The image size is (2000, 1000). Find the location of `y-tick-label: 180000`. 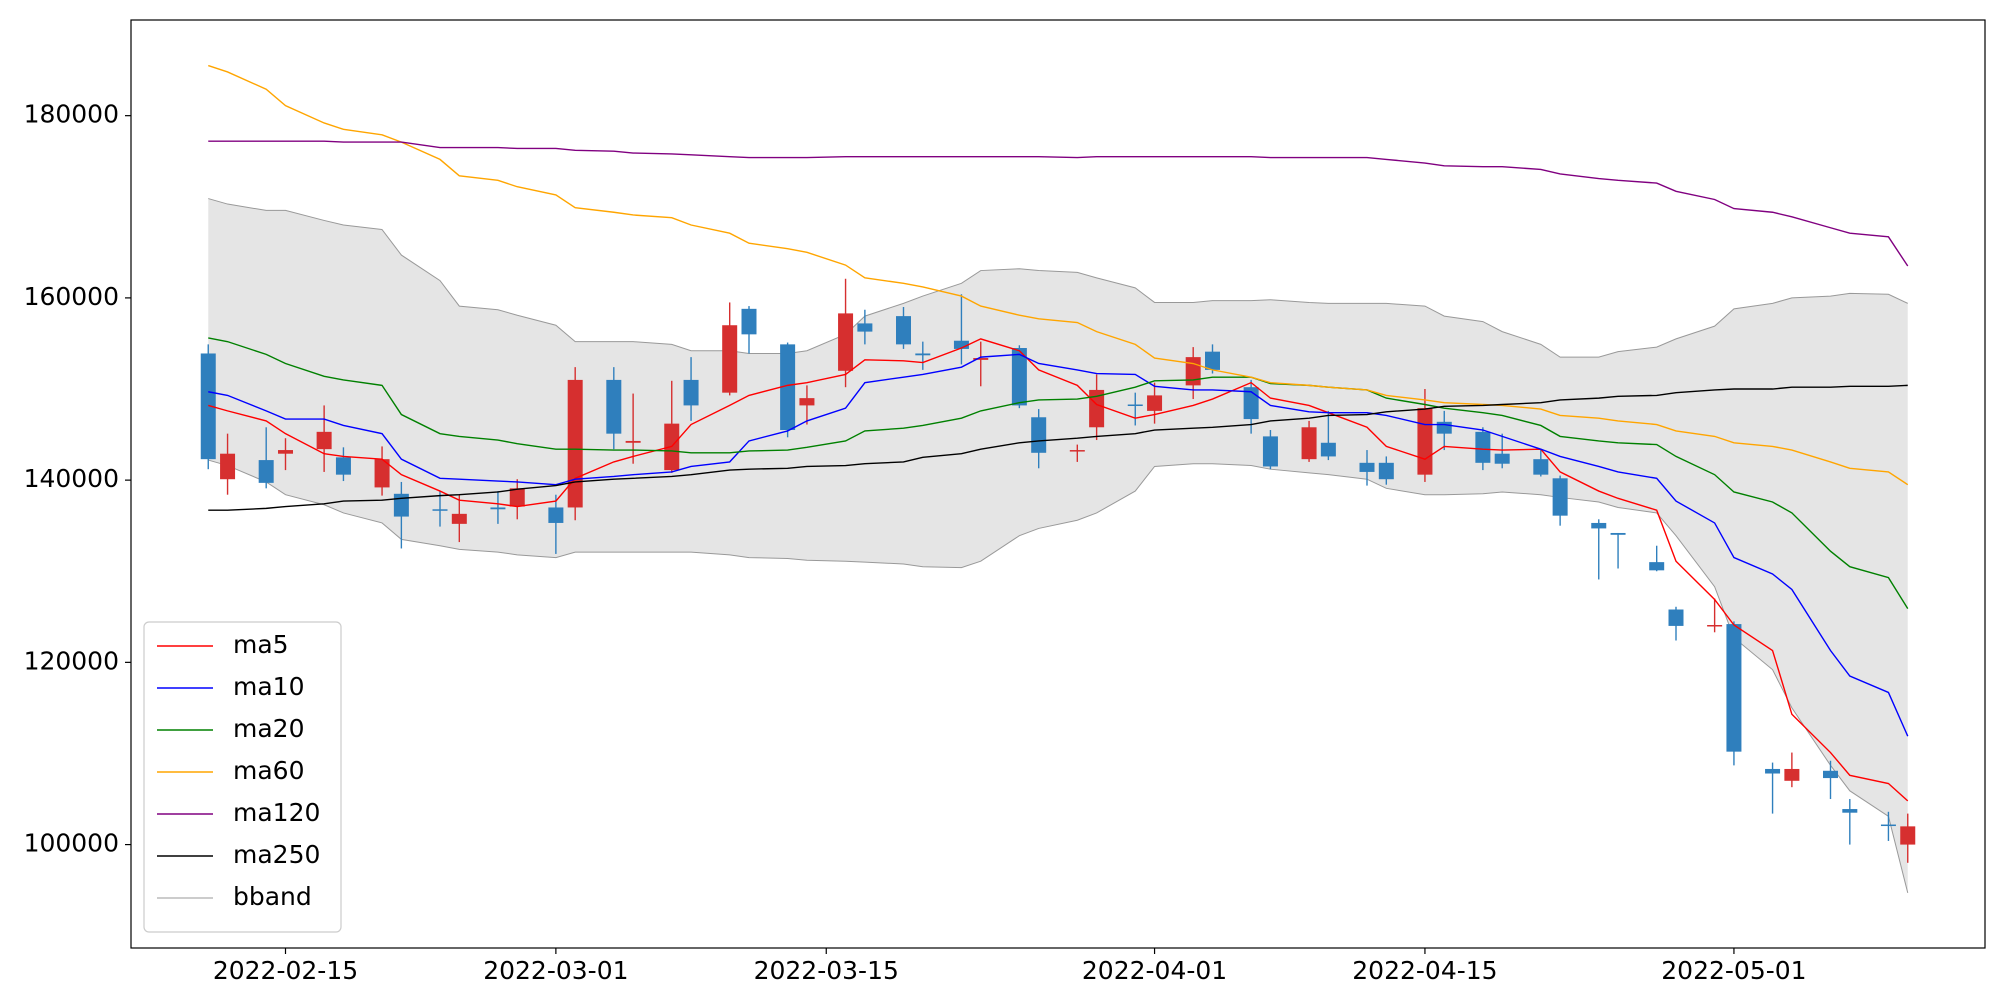

y-tick-label: 180000 is located at coordinates (71, 114).